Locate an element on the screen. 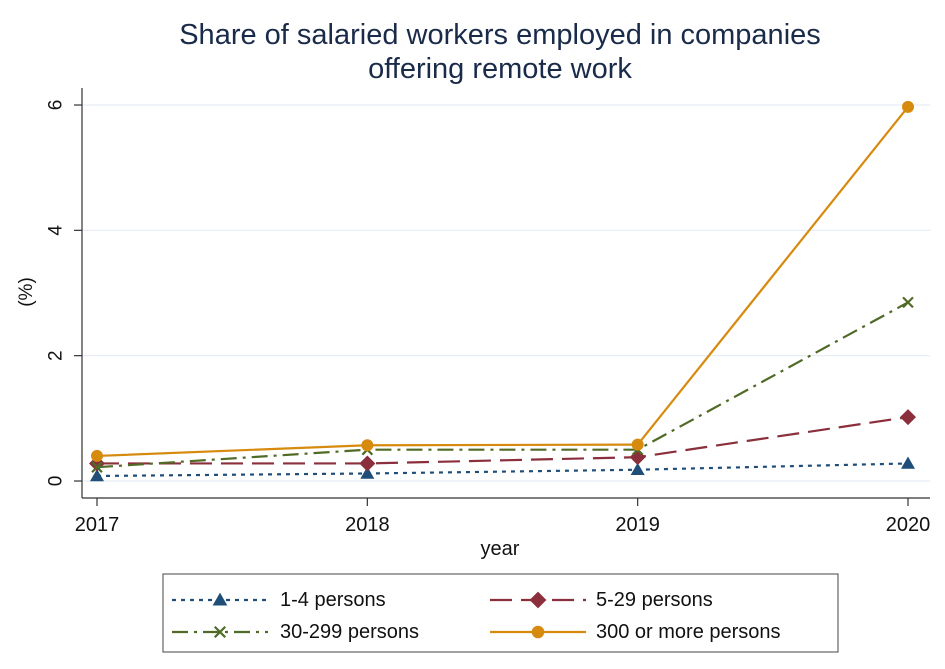  series-line-5-29-persons is located at coordinates (503, 440).